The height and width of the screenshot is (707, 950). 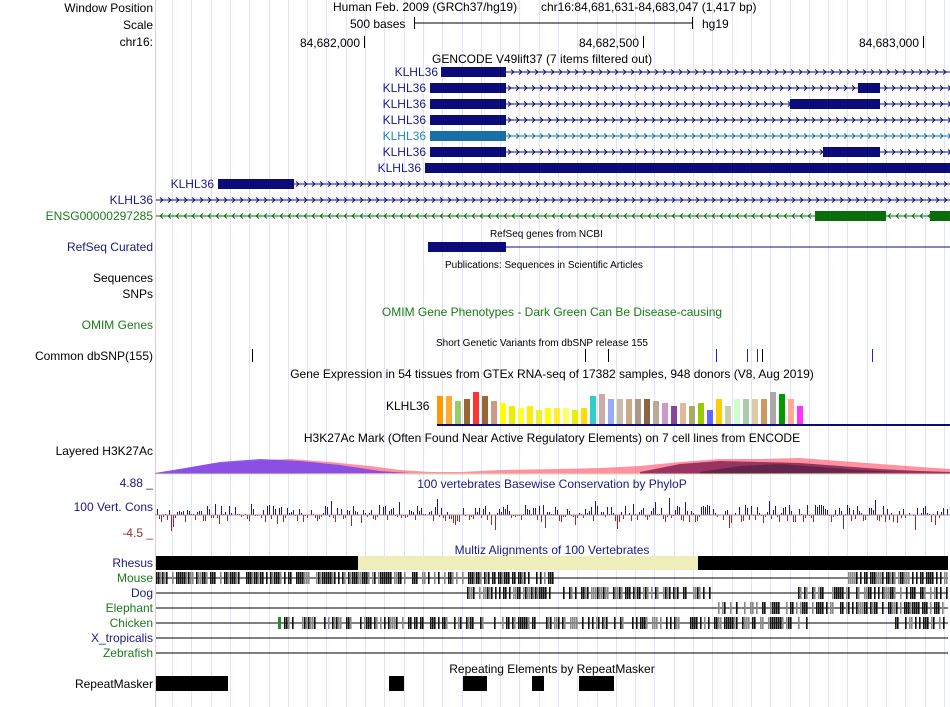 I want to click on cons-track-label: 100 Vert. Cons, so click(x=113, y=507).